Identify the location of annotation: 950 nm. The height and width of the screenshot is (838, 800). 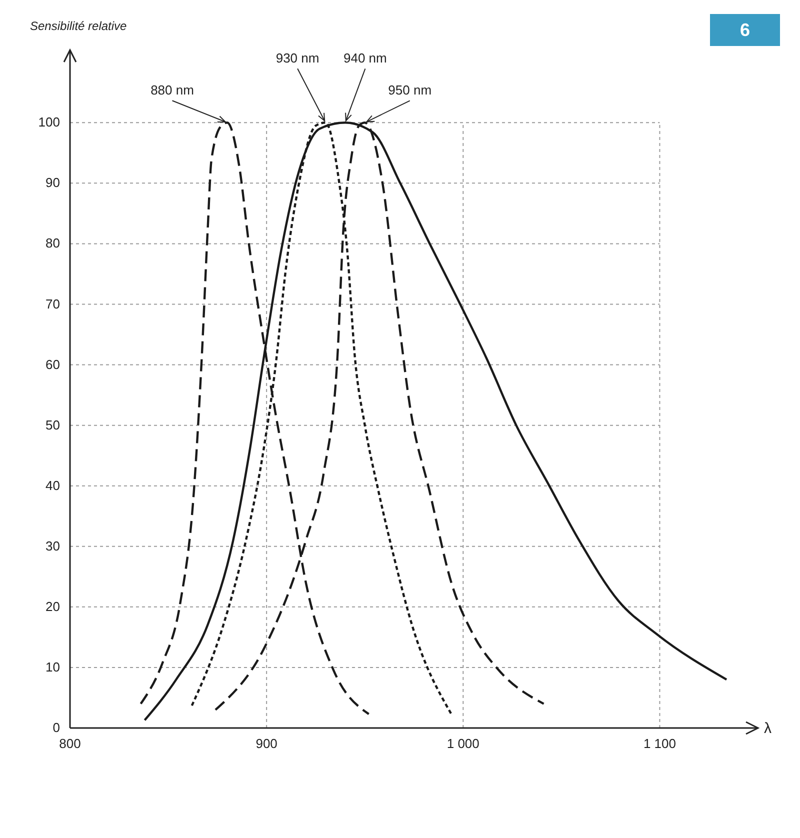
(410, 90).